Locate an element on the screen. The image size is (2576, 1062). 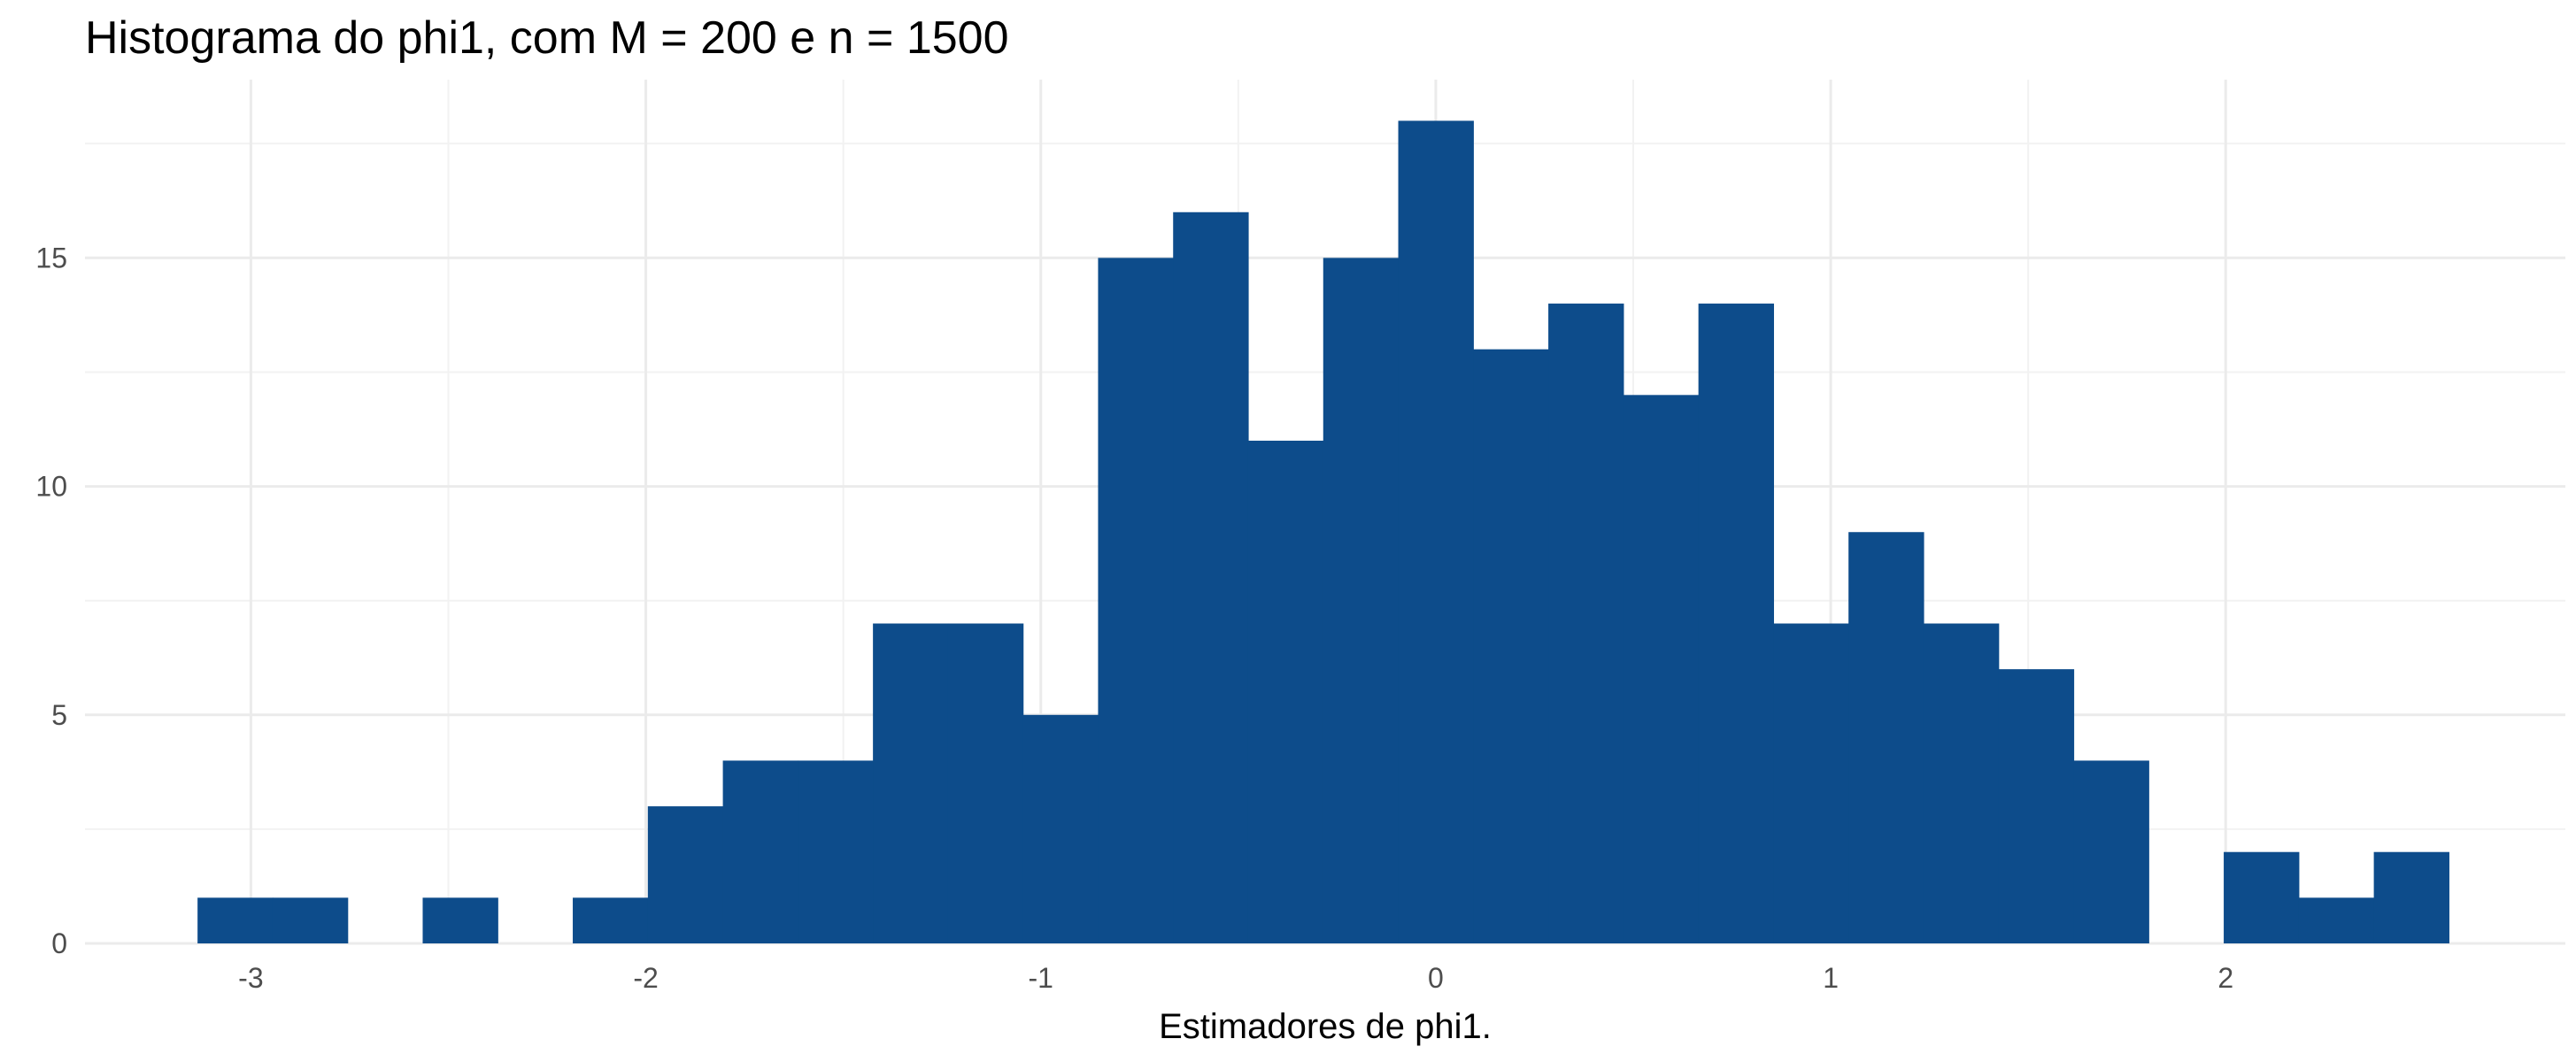
x-axis-tick-labels: -3 -2 -1 0 1 2 is located at coordinates (1235, 978).